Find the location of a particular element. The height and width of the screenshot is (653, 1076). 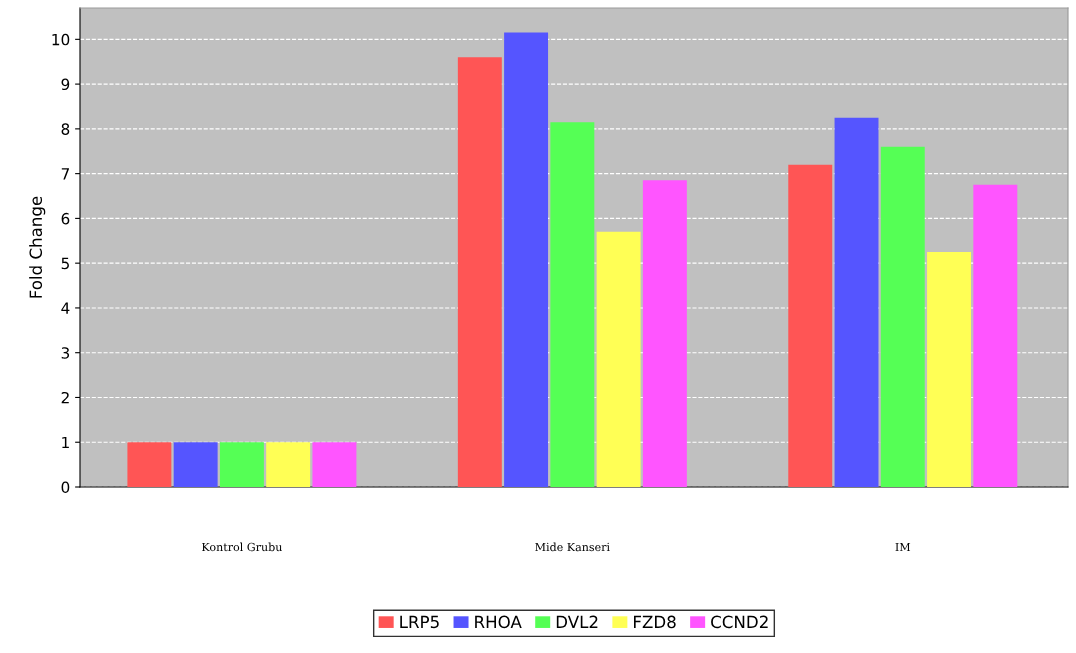

y-tick-label: 4 is located at coordinates (65, 308).